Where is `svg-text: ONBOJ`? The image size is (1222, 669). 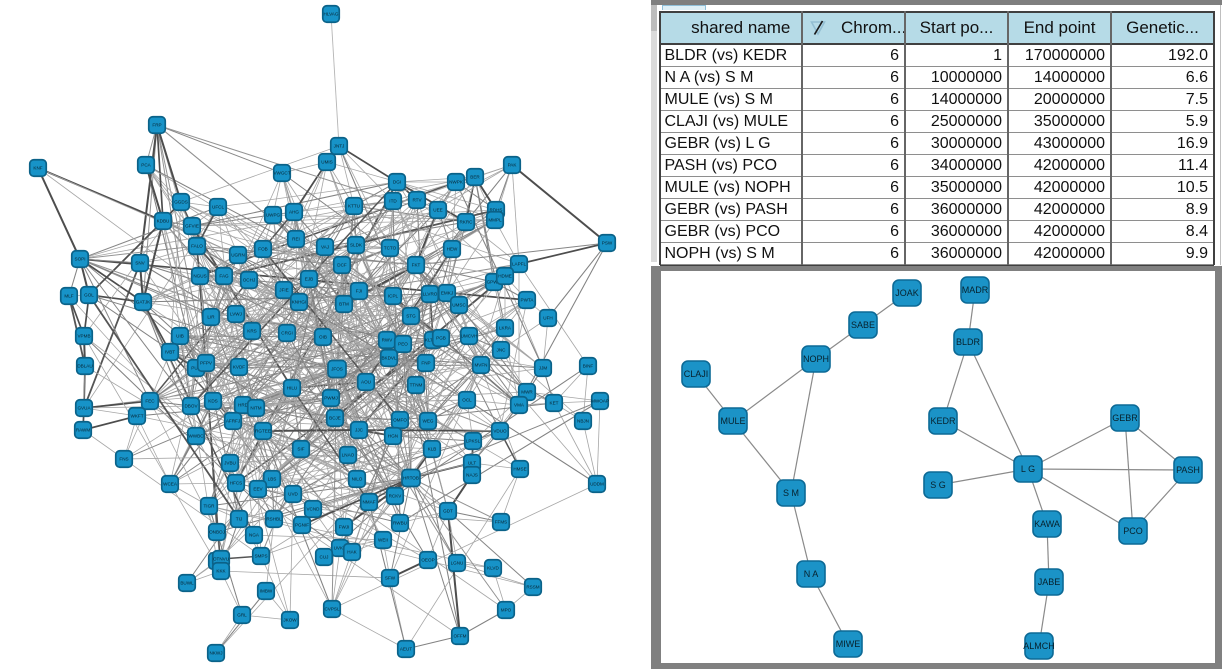
svg-text: ONBOJ is located at coordinates (217, 532).